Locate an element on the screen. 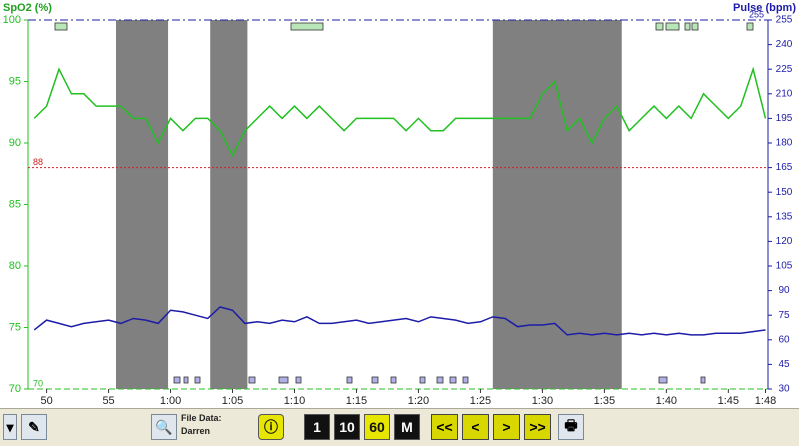 The width and height of the screenshot is (799, 446). x-tick-label: 1:25 is located at coordinates (480, 401).